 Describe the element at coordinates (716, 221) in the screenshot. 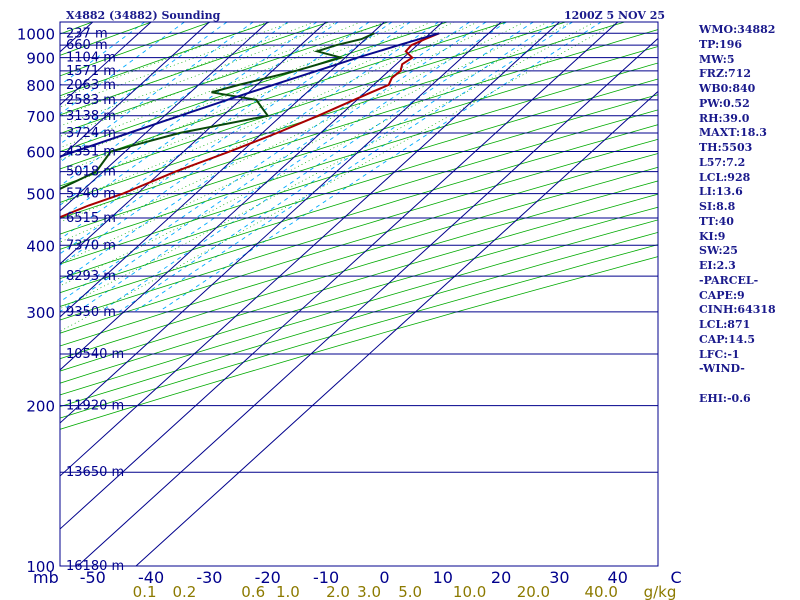

I see `index-item: TT:40` at that location.